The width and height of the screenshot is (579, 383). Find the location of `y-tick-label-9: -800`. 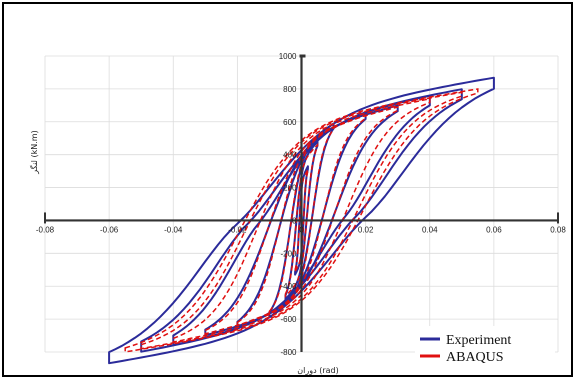

y-tick-label-9: -800 is located at coordinates (288, 352).